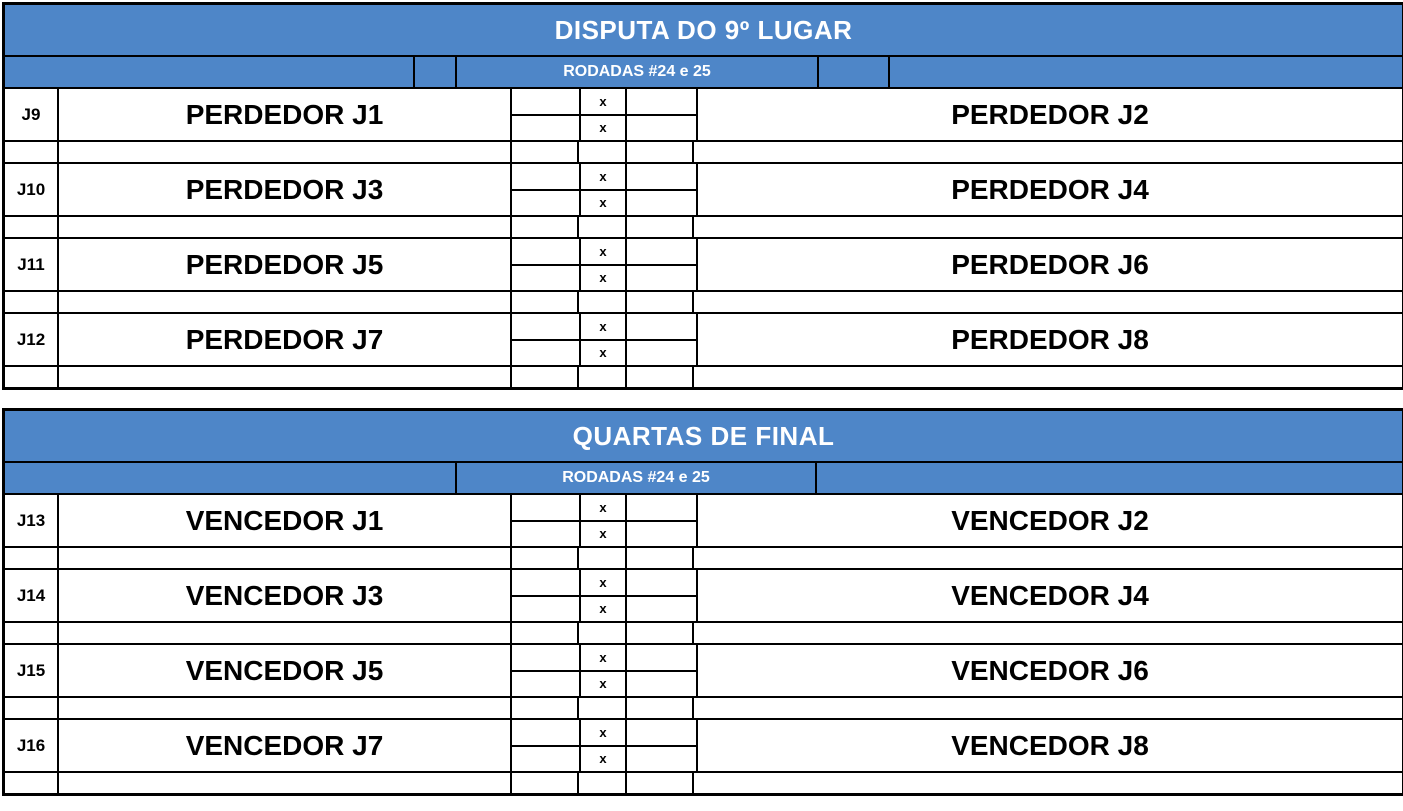 The height and width of the screenshot is (811, 1403). I want to click on match-row: J15 VENCEDOR J5 x x VENCEDOR J6, so click(703, 669).